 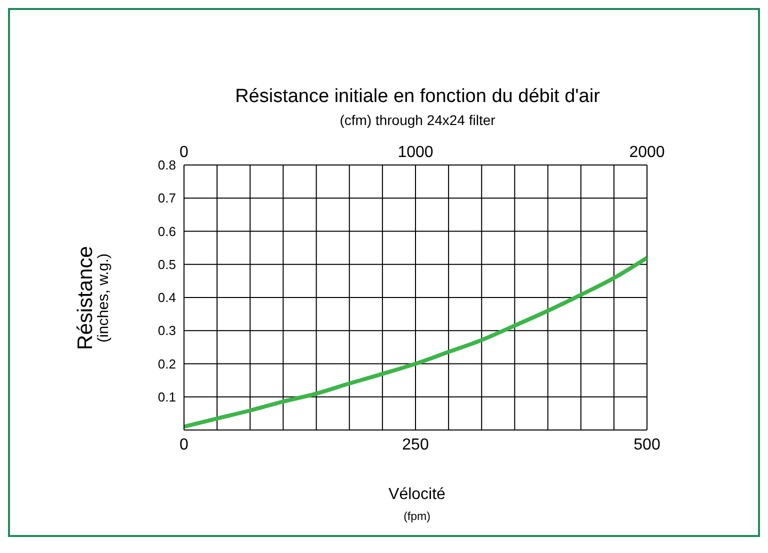 What do you see at coordinates (167, 231) in the screenshot?
I see `y-tick-label: 0.6` at bounding box center [167, 231].